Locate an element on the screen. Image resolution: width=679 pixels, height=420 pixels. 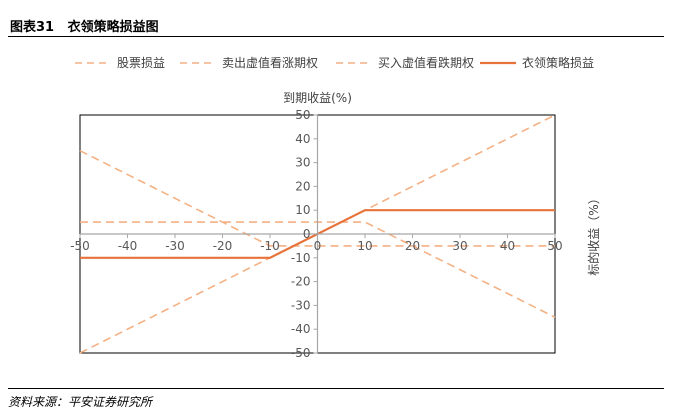
x-tick-label-1: -40 is located at coordinates (128, 246).